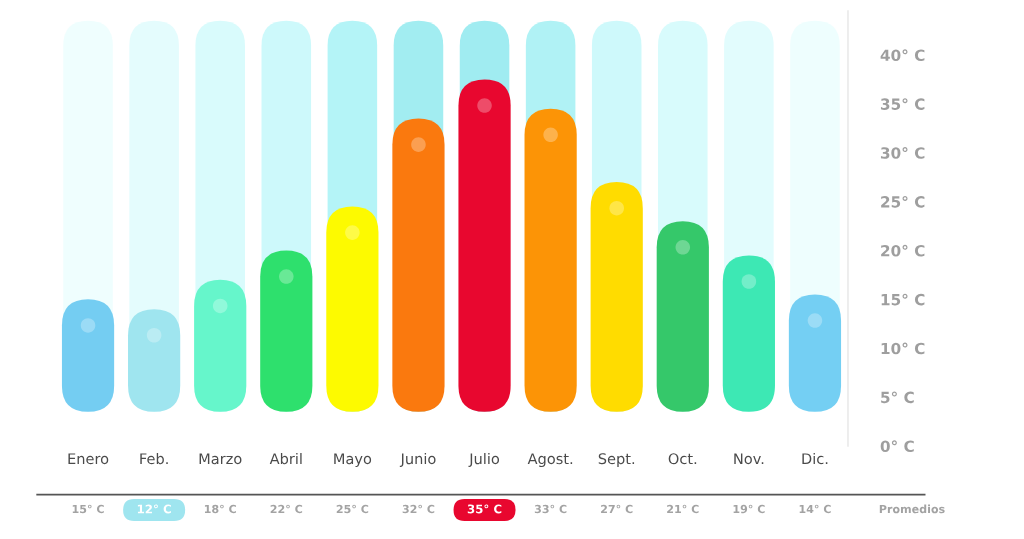  I want to click on x-tick-label: Oct., so click(682, 459).